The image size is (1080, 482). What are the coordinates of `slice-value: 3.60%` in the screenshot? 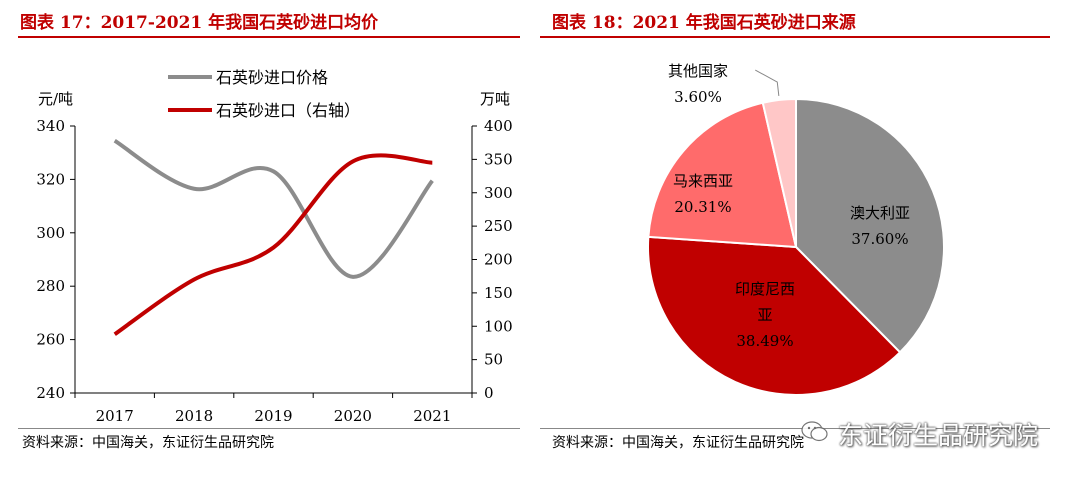 It's located at (698, 97).